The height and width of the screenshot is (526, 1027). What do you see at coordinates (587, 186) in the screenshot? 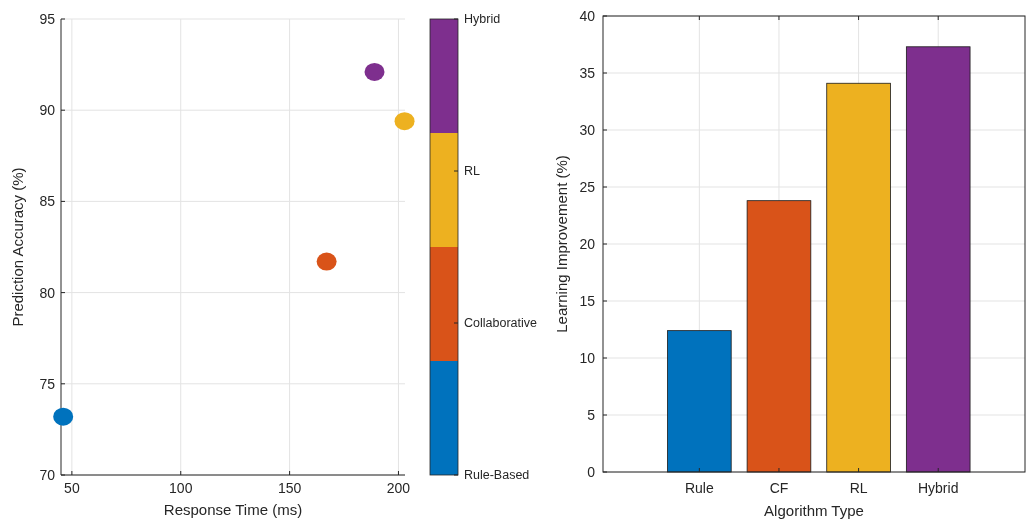
I see `y-tick-label: 25` at bounding box center [587, 186].